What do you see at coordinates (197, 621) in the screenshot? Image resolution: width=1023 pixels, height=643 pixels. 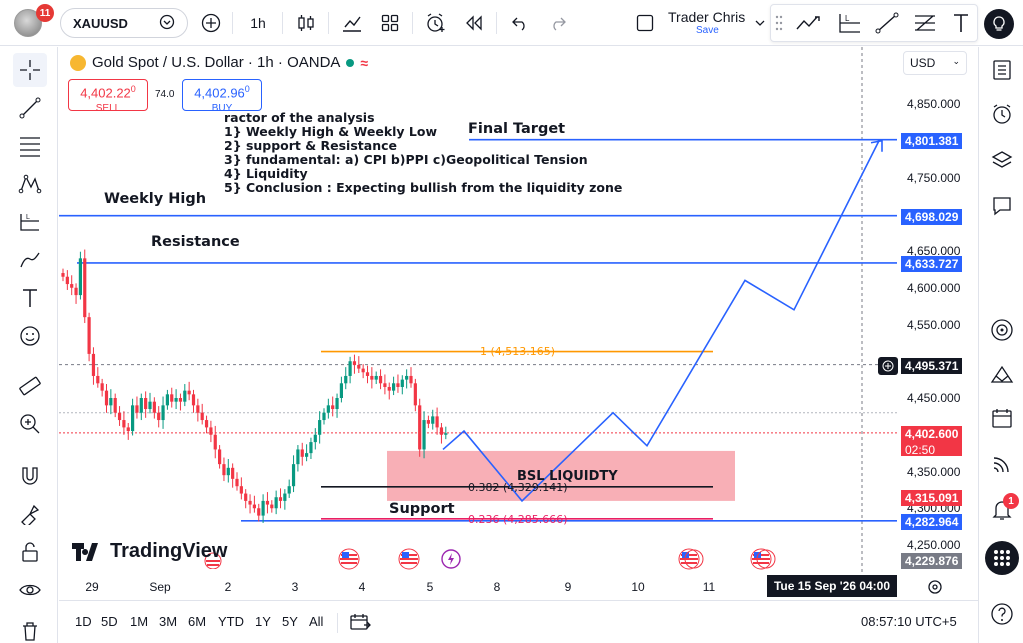 I see `range-6m-button: 6M` at bounding box center [197, 621].